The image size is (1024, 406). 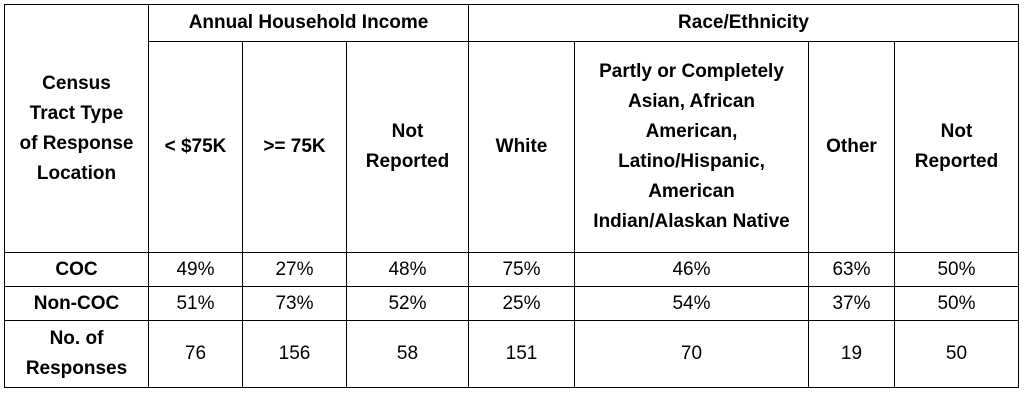 What do you see at coordinates (76, 354) in the screenshot?
I see `row-label: No. of Responses` at bounding box center [76, 354].